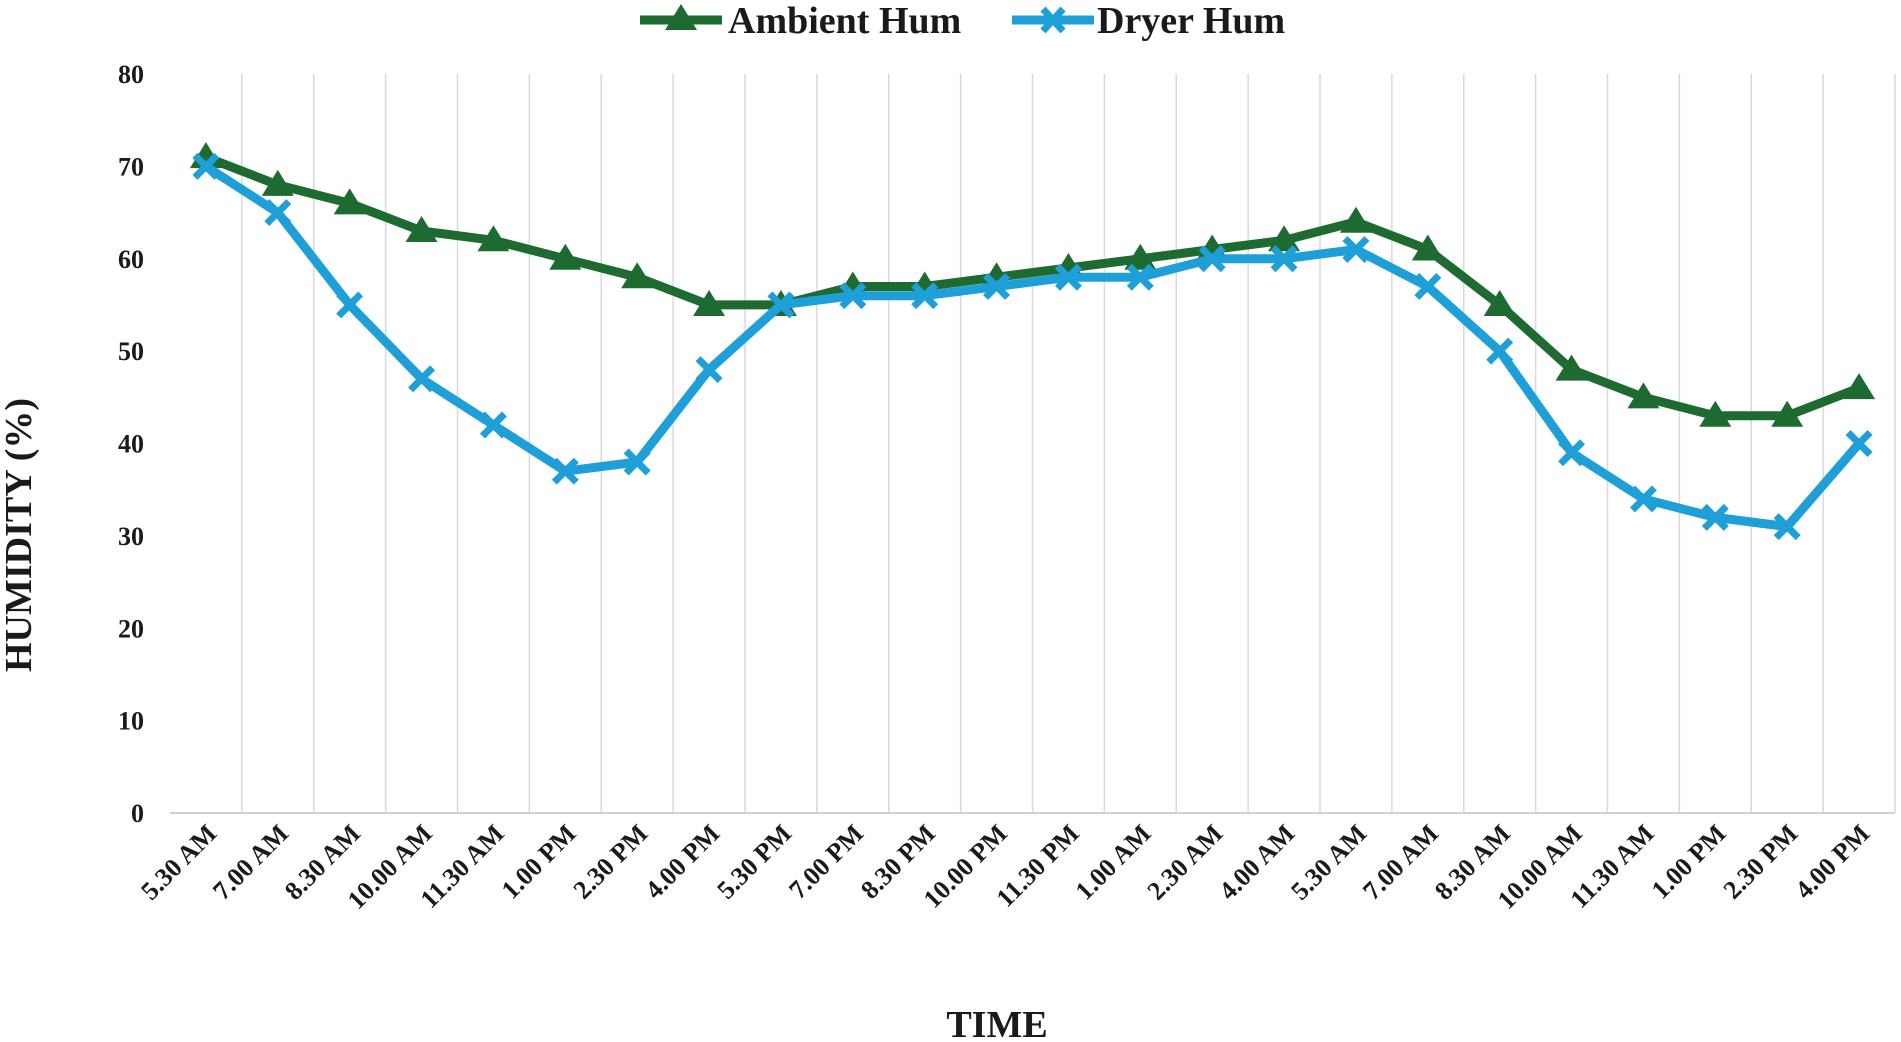 This screenshot has height=1042, width=1901. I want to click on legend-item-dryer: Dryer Hum, so click(1148, 21).